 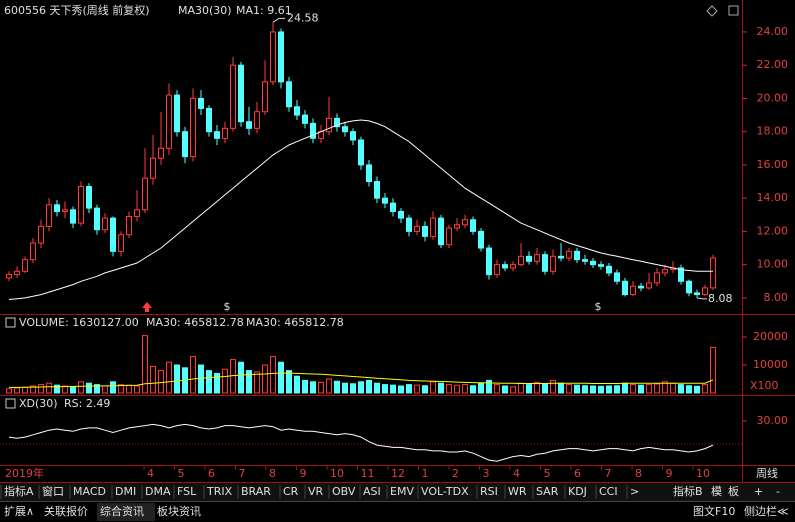 I want to click on signal-mark: $, so click(x=598, y=306).